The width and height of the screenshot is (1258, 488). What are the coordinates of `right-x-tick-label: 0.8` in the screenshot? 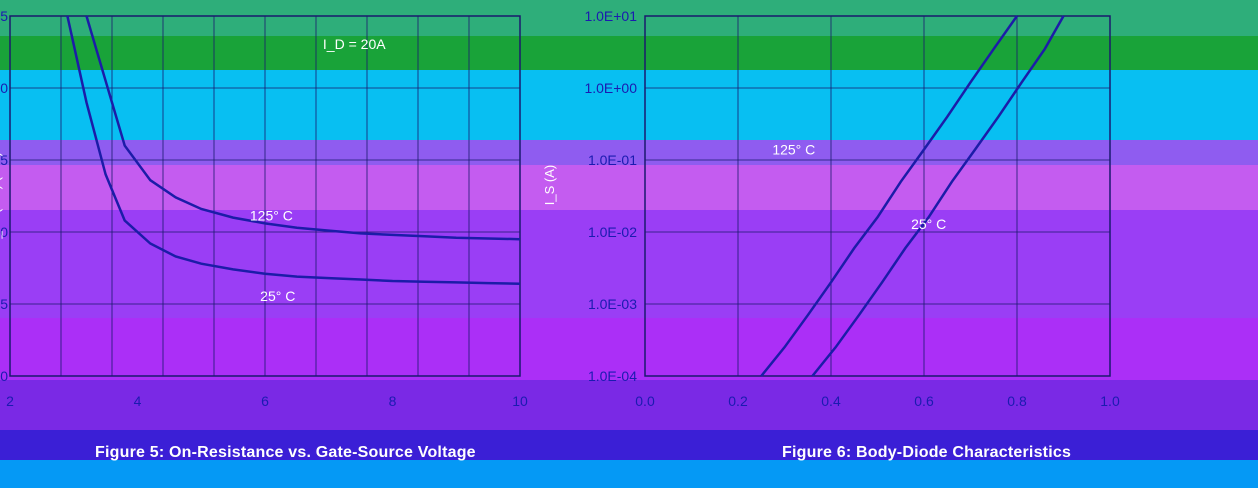 It's located at (1017, 401).